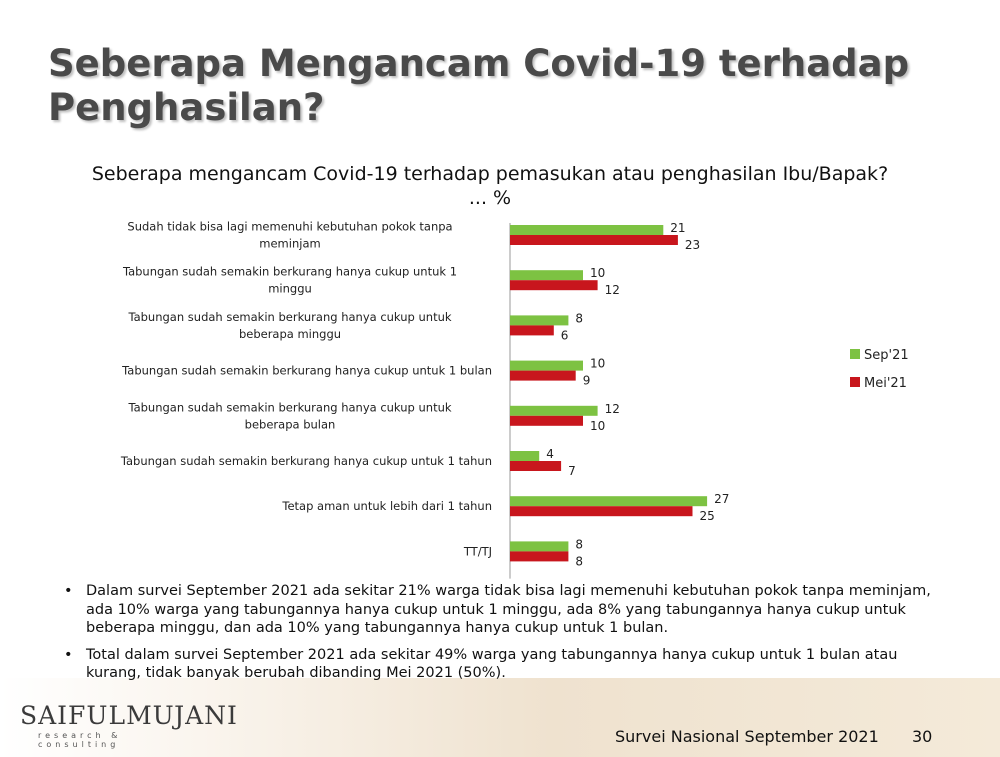 The image size is (1000, 757). What do you see at coordinates (692, 245) in the screenshot?
I see `data-label: 23` at bounding box center [692, 245].